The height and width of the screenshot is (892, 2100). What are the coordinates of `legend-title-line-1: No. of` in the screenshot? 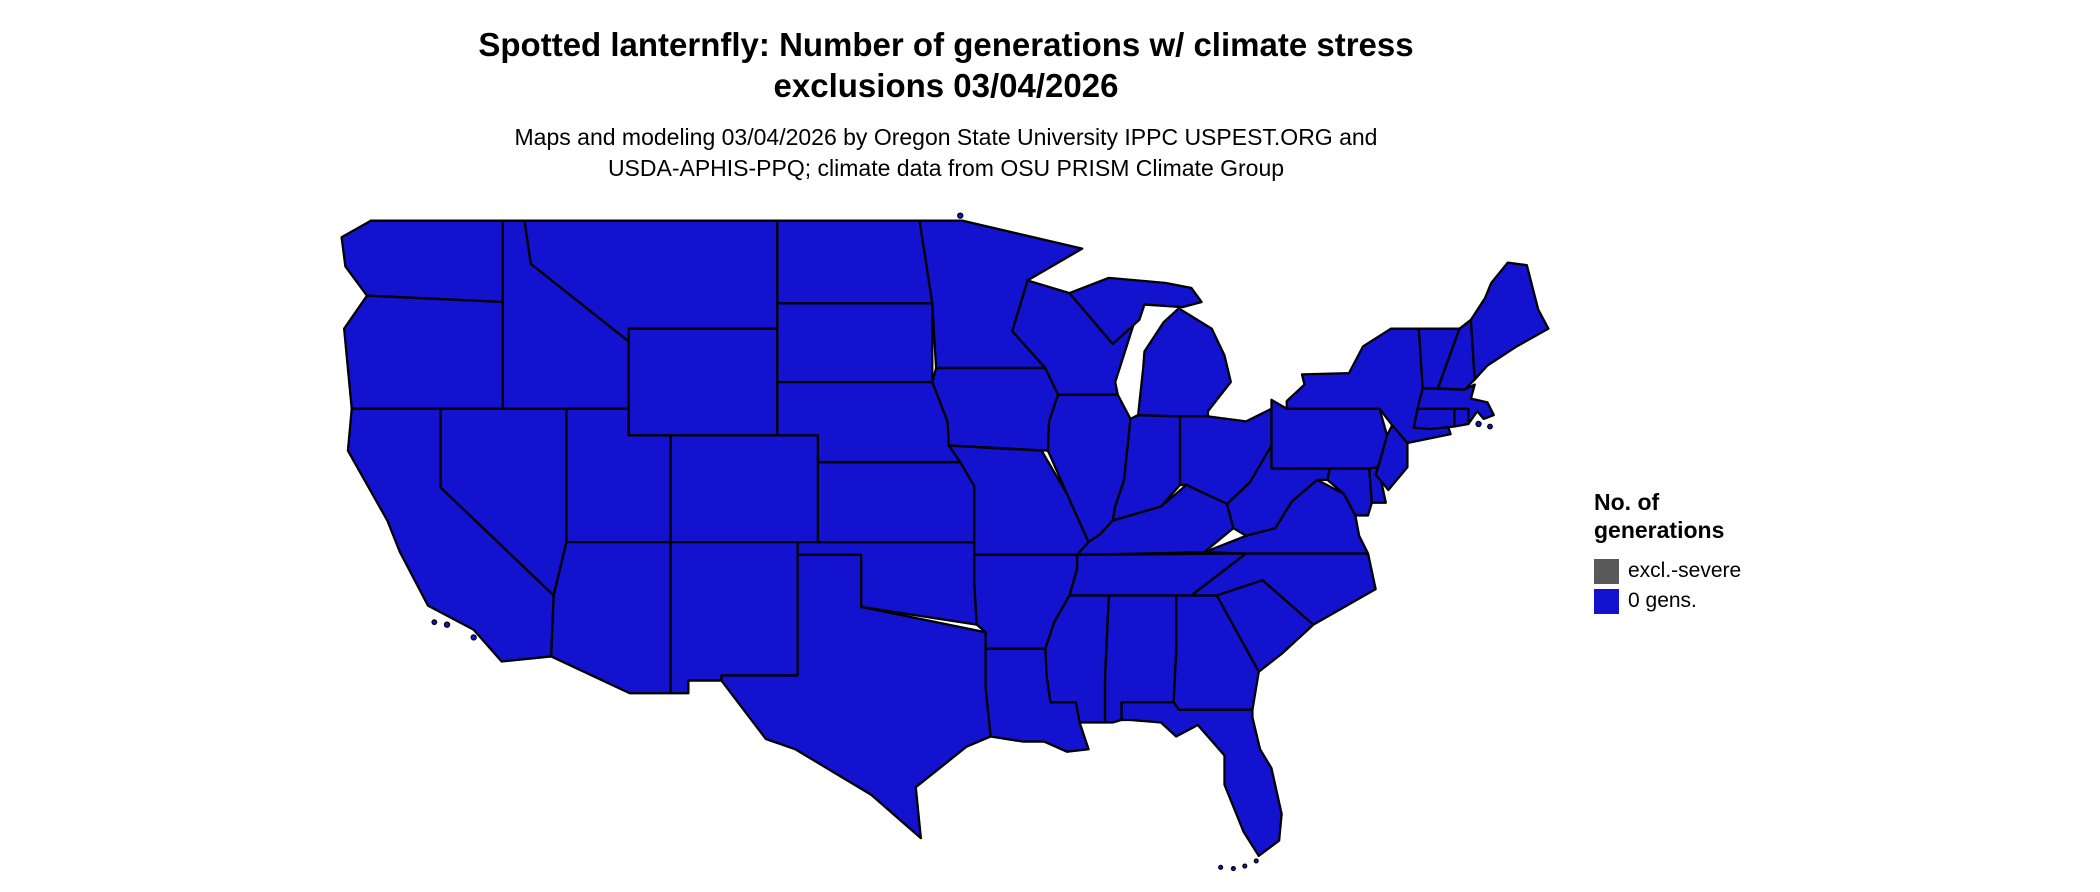 It's located at (1627, 502).